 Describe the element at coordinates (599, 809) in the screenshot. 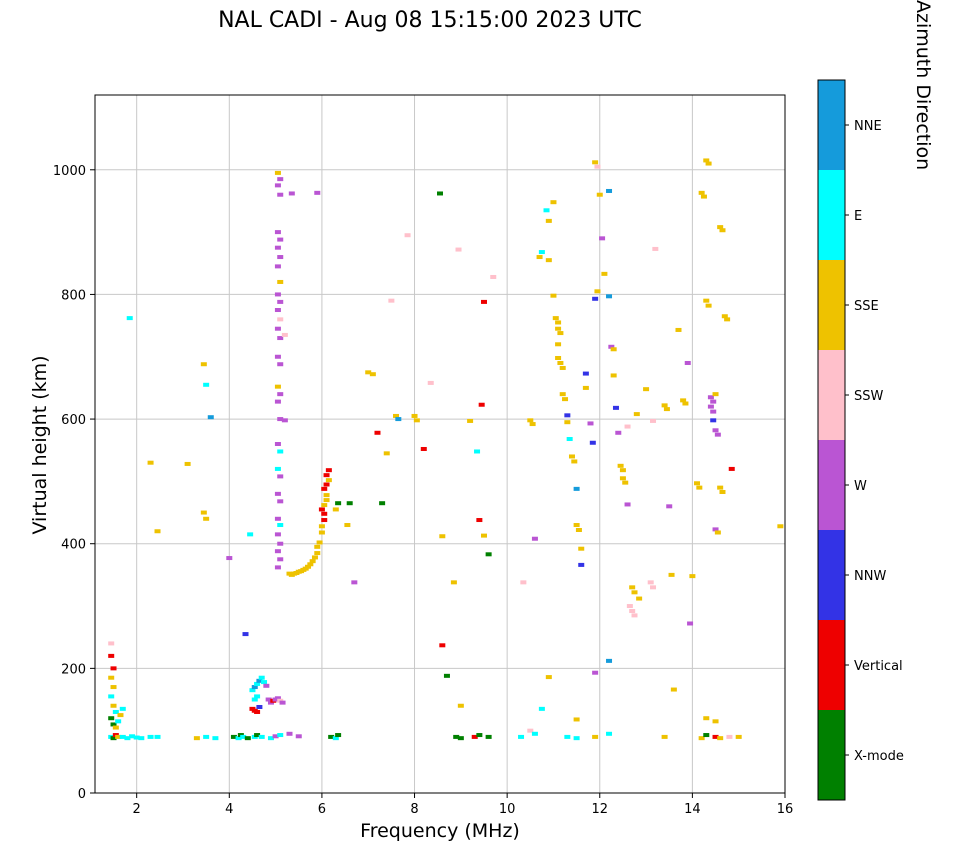

I see `x-tick-label: 12` at that location.